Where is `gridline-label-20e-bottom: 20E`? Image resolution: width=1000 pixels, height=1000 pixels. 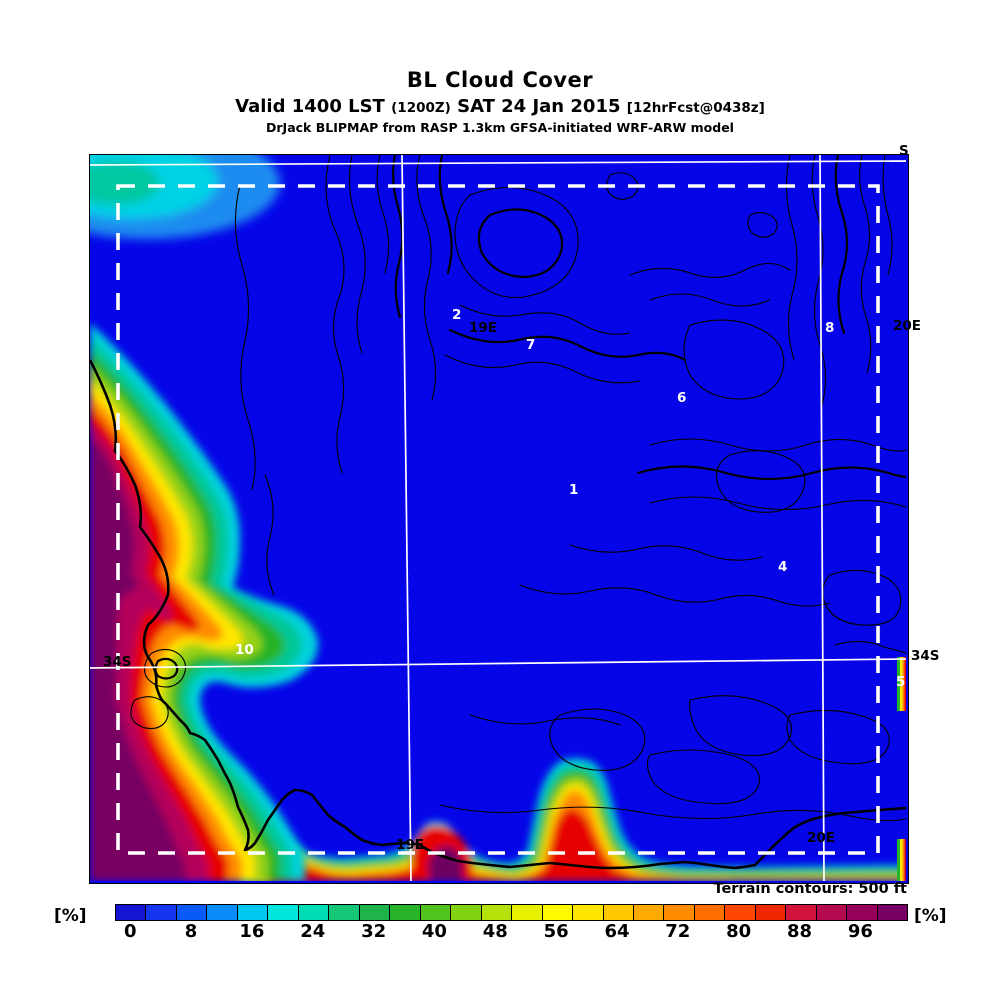 gridline-label-20e-bottom: 20E is located at coordinates (821, 838).